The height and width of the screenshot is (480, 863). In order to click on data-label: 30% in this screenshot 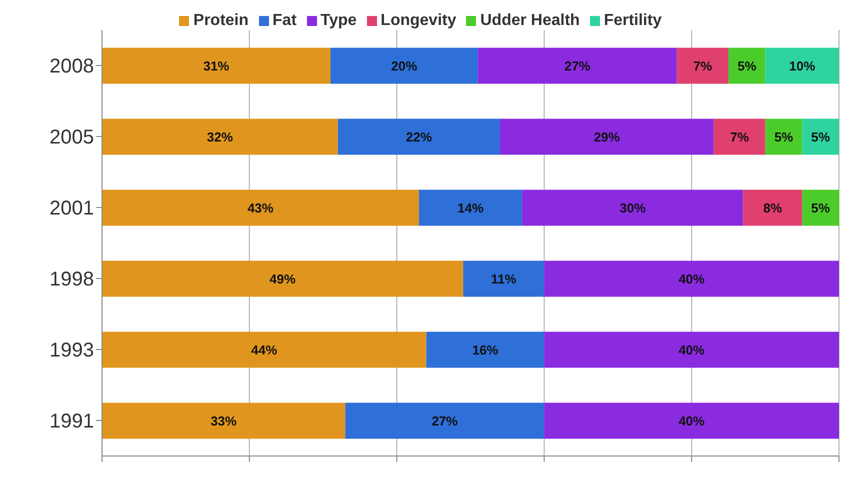, I will do `click(633, 208)`.